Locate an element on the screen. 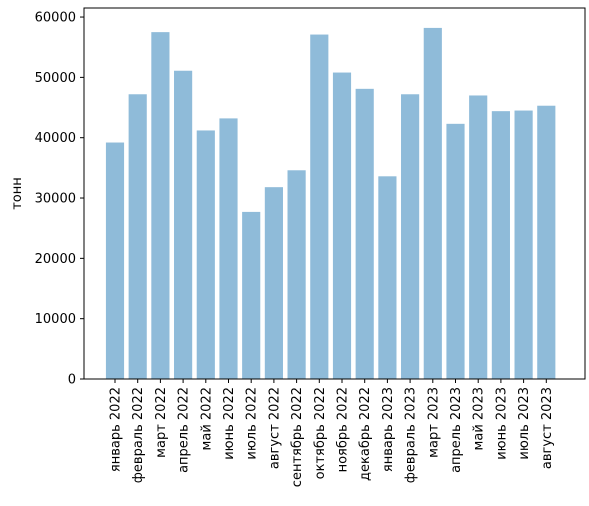 The image size is (589, 506). x-tick-label-2: февраль 2022 is located at coordinates (138, 435).